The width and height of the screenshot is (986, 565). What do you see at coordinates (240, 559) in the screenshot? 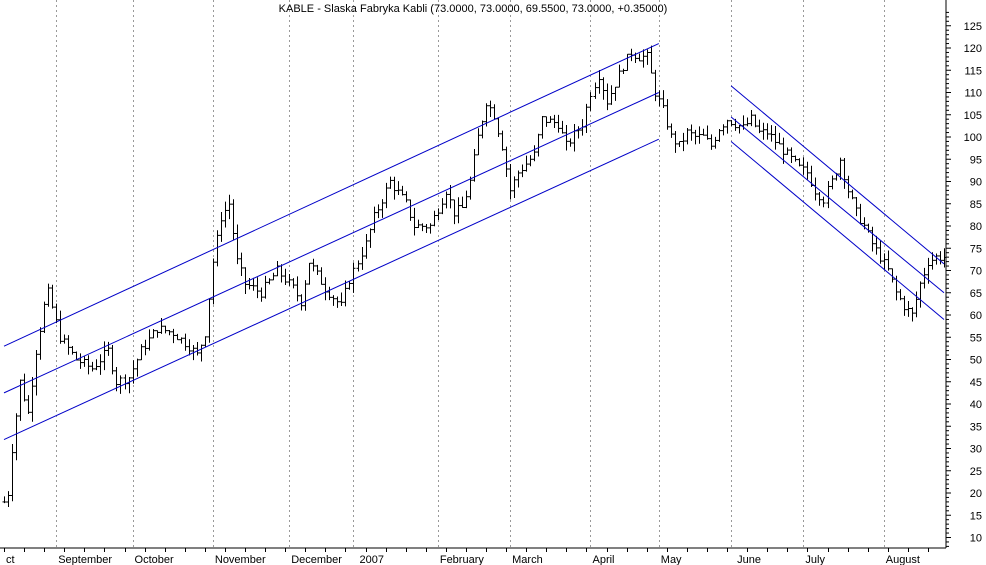
I see `x-tick-label: November` at bounding box center [240, 559].